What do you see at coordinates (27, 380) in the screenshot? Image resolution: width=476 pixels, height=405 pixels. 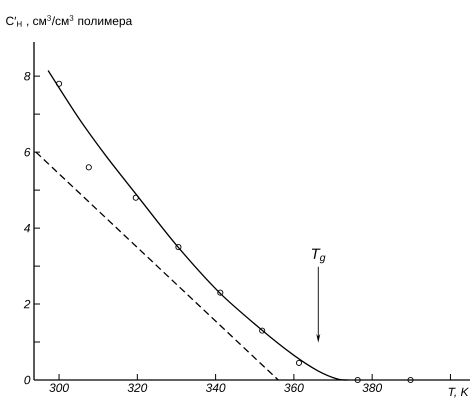 I see `y-tick-label: 0` at bounding box center [27, 380].